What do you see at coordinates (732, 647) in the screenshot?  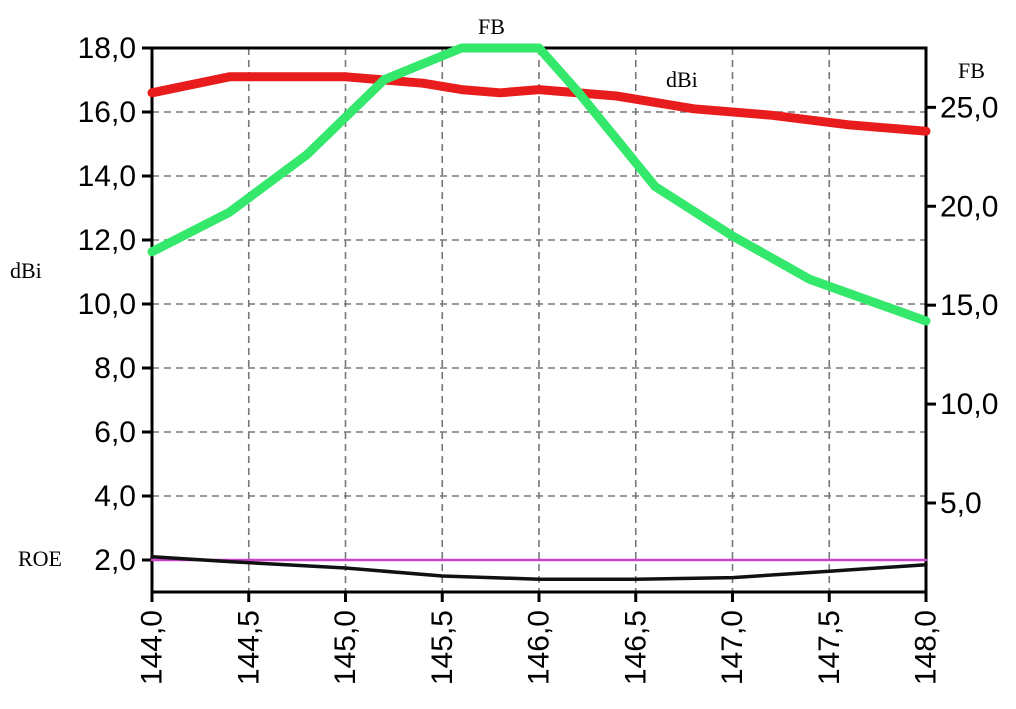 I see `x-tick-label: 147,0` at bounding box center [732, 647].